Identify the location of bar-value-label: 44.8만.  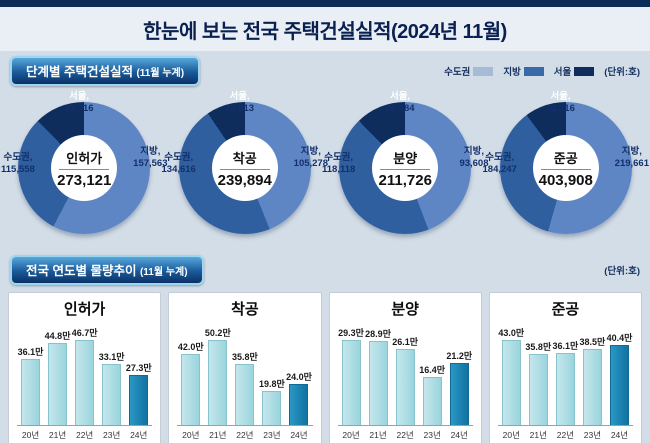
(57, 336).